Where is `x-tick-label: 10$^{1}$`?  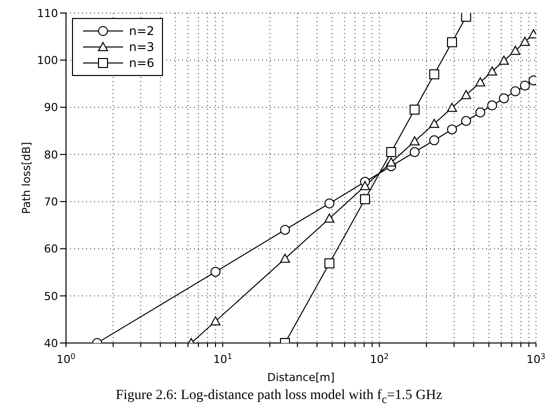
x-tick-label: 10$^{1}$ is located at coordinates (222, 359).